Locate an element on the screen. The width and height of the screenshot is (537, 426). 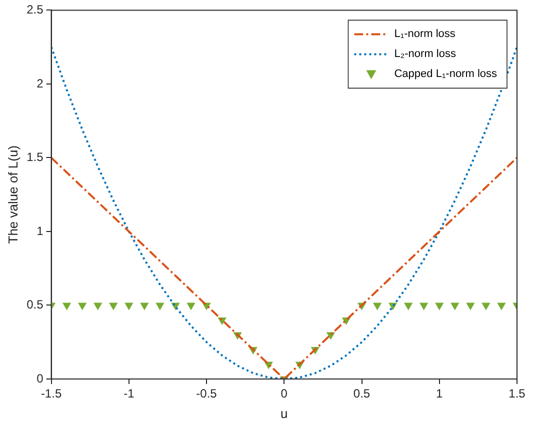
x-tick-label: 1 is located at coordinates (440, 393).